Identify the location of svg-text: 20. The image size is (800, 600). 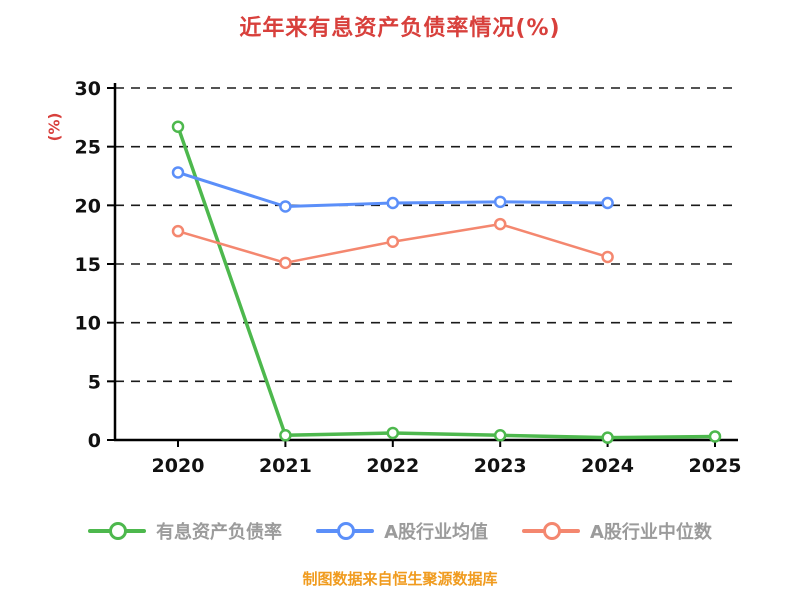
(88, 206).